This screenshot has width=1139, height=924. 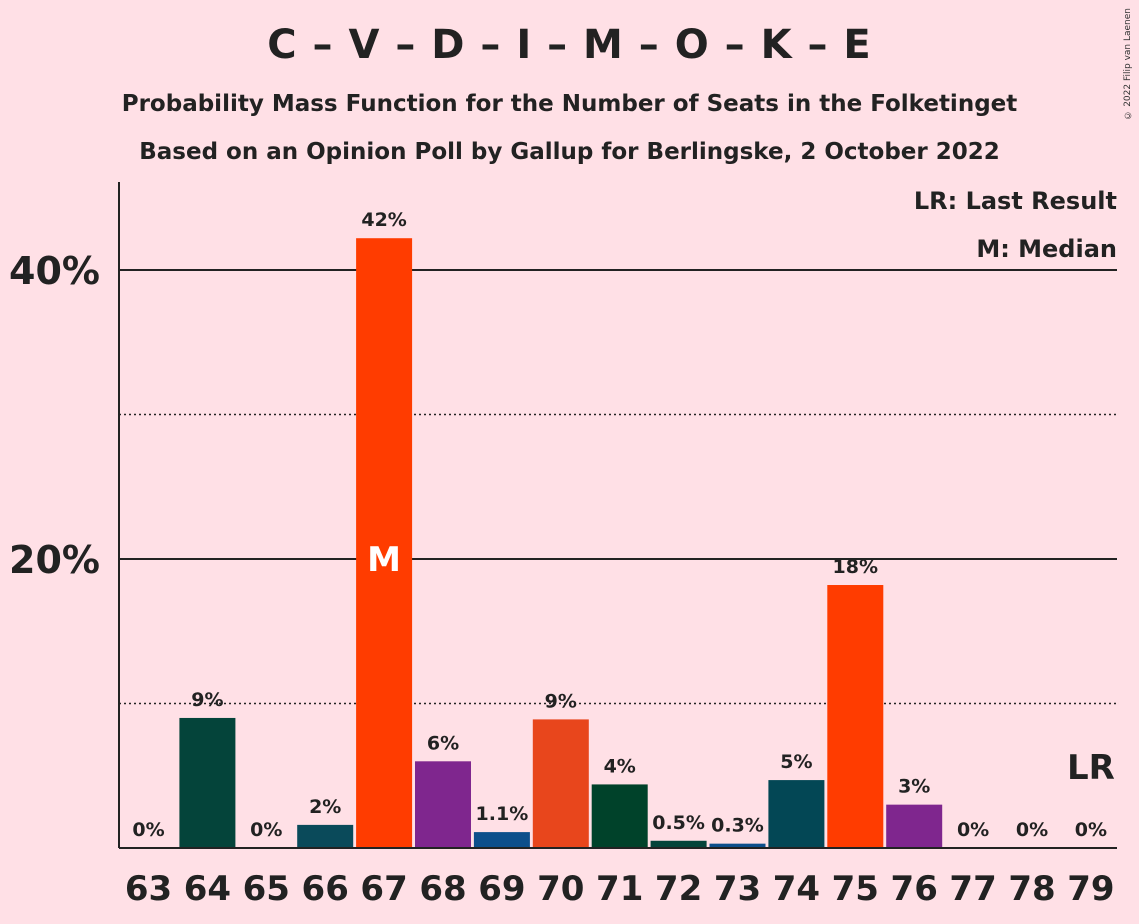 What do you see at coordinates (914, 889) in the screenshot?
I see `x-tick-label-76: 76` at bounding box center [914, 889].